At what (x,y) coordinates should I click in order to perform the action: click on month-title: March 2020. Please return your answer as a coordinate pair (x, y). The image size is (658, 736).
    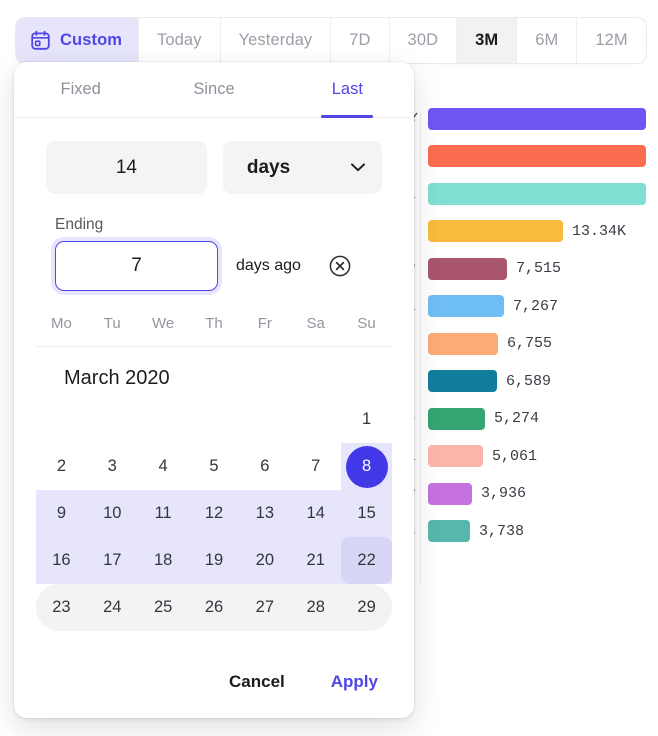
    Looking at the image, I should click on (117, 378).